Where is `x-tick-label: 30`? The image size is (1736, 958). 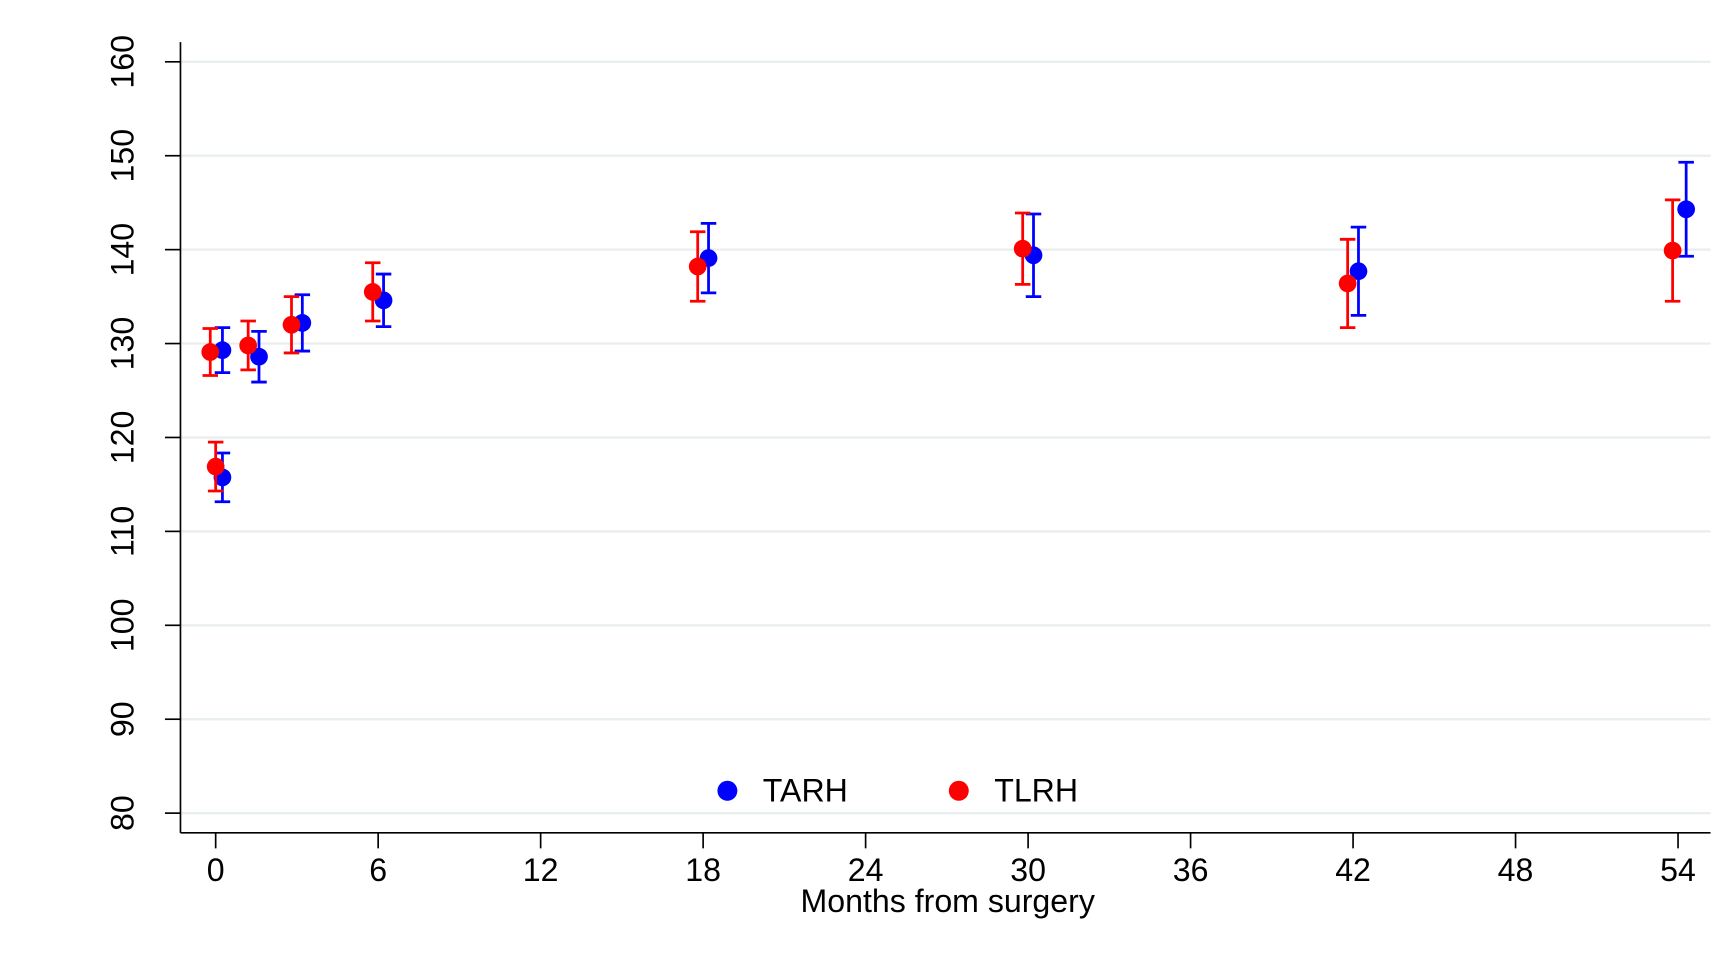 x-tick-label: 30 is located at coordinates (1028, 870).